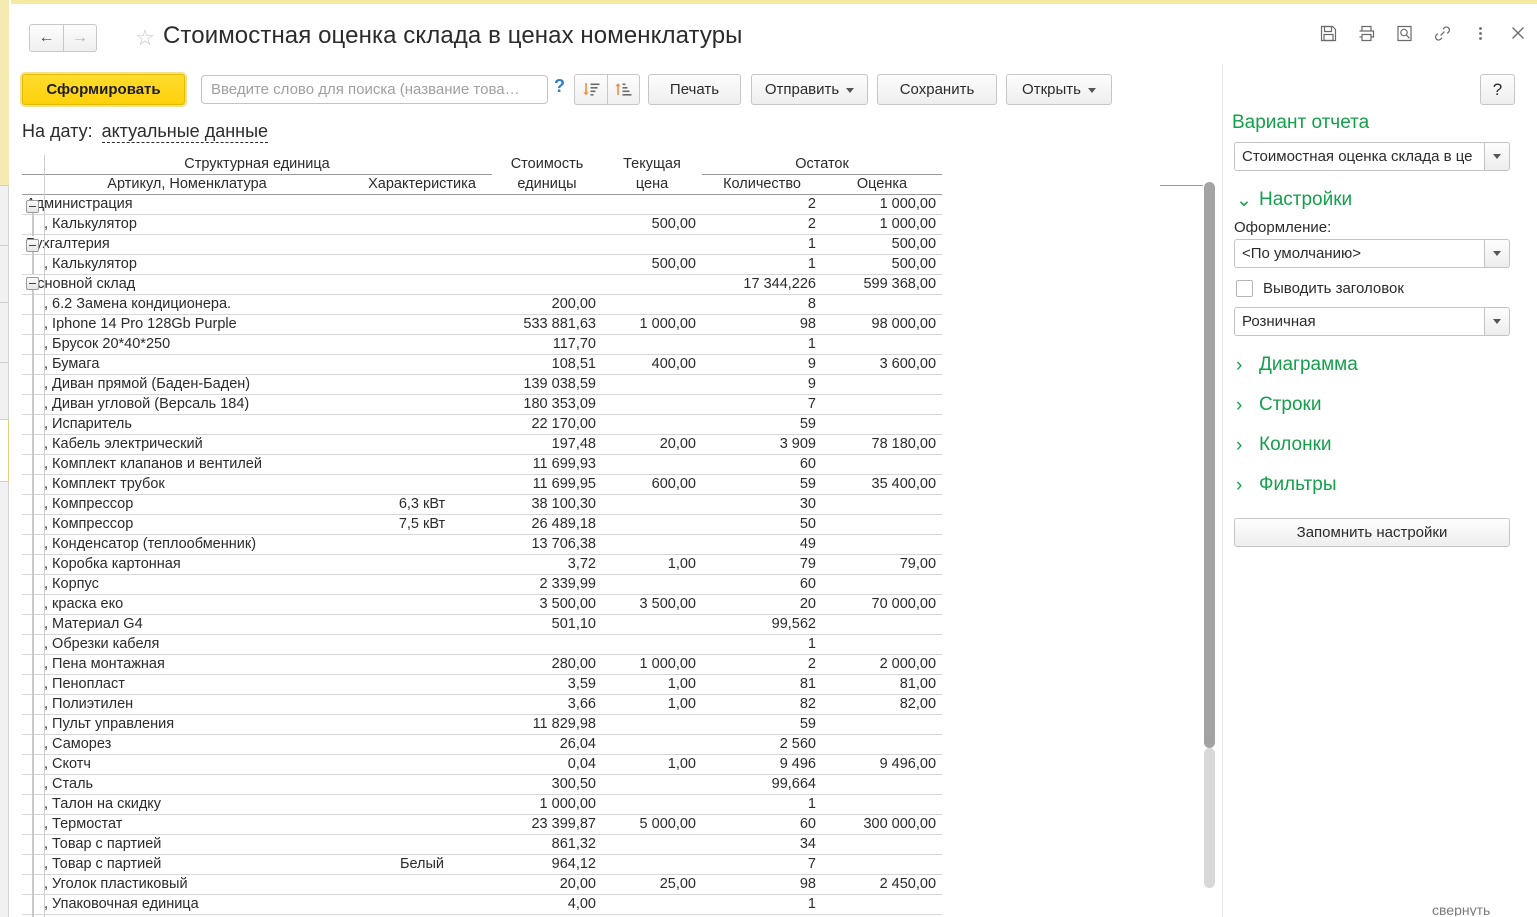  I want to click on cell-name: Администрация, so click(187, 204).